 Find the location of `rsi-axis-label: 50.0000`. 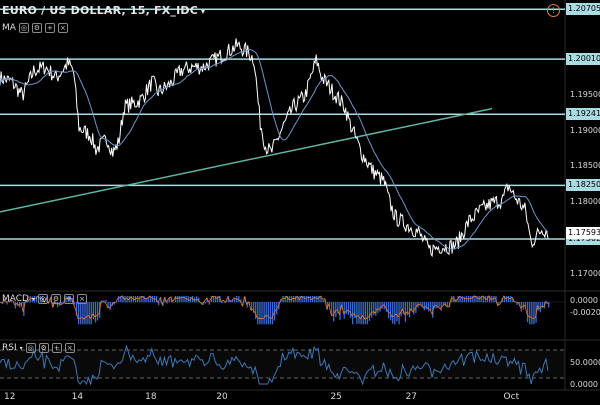

rsi-axis-label: 50.0000 is located at coordinates (585, 362).